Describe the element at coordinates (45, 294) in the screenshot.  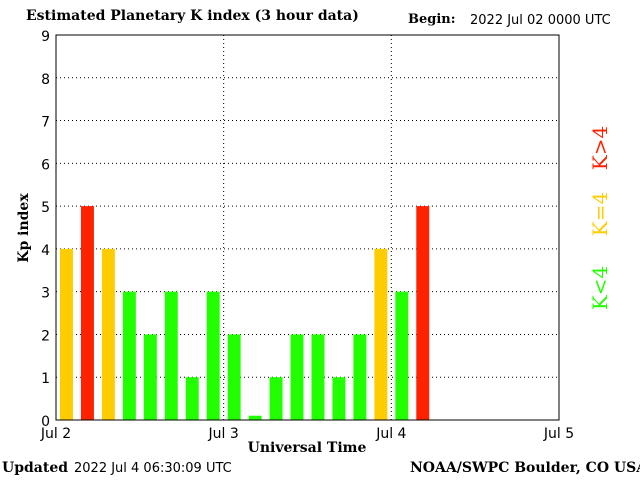
I see `y-tick-label: 3` at that location.